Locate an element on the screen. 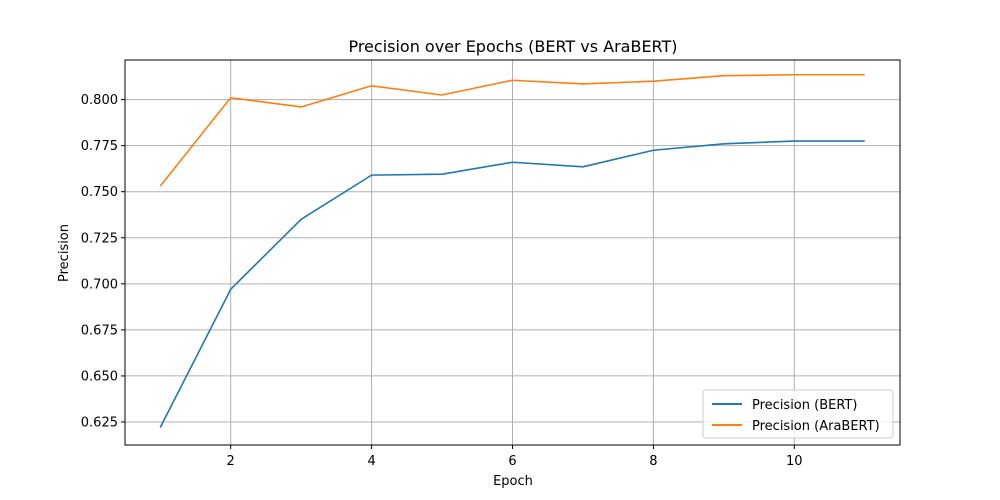 The width and height of the screenshot is (1000, 500). legend-label-arabert: Precision (AraBERT) is located at coordinates (816, 426).